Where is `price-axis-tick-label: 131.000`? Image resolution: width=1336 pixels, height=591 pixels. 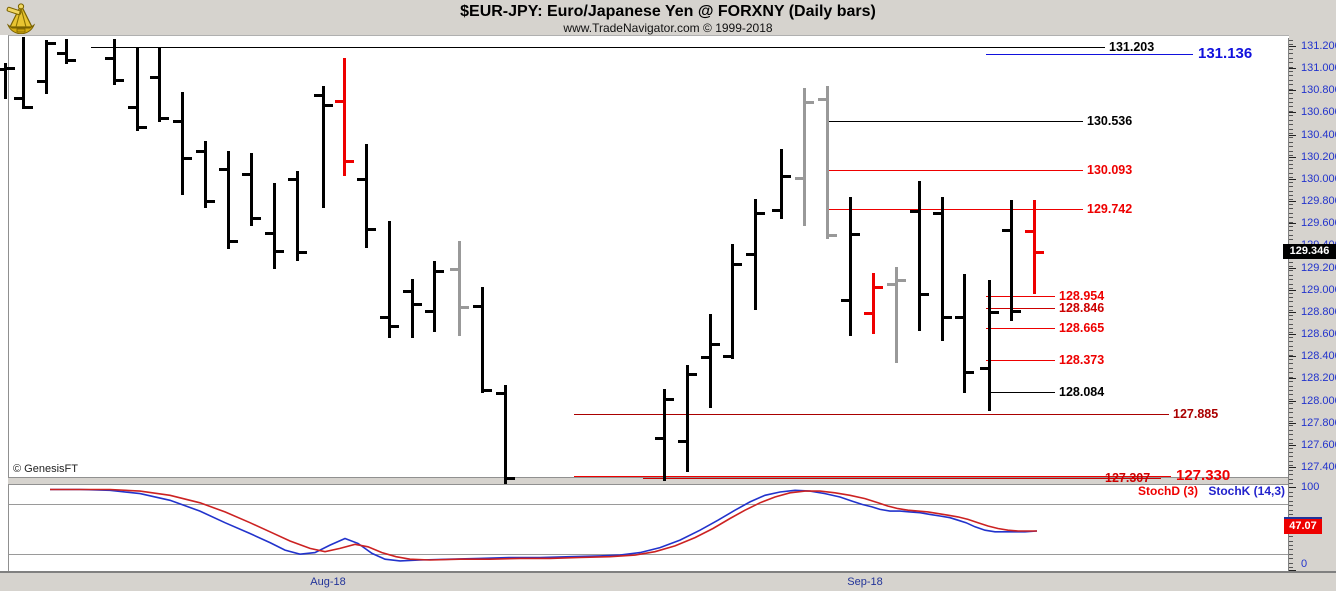 price-axis-tick-label: 131.000 is located at coordinates (1318, 68).